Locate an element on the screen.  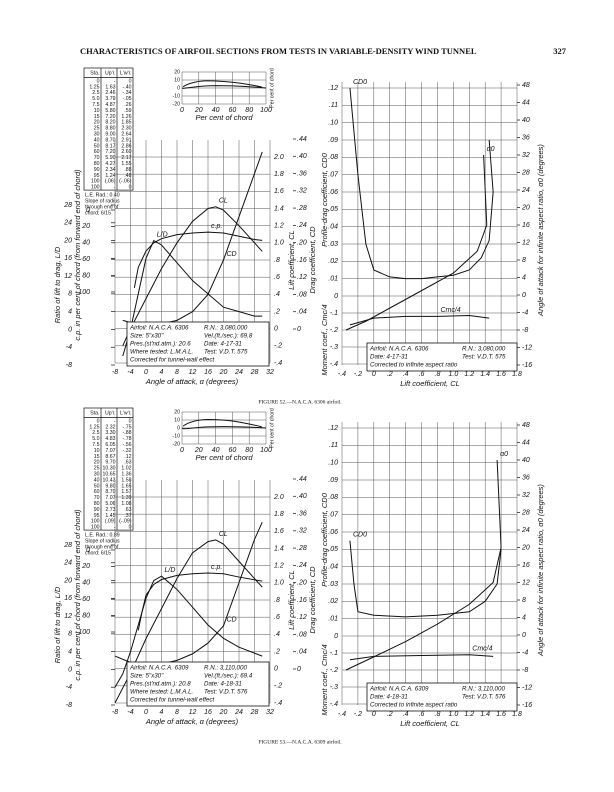
tick-label: .28 is located at coordinates (302, 548).